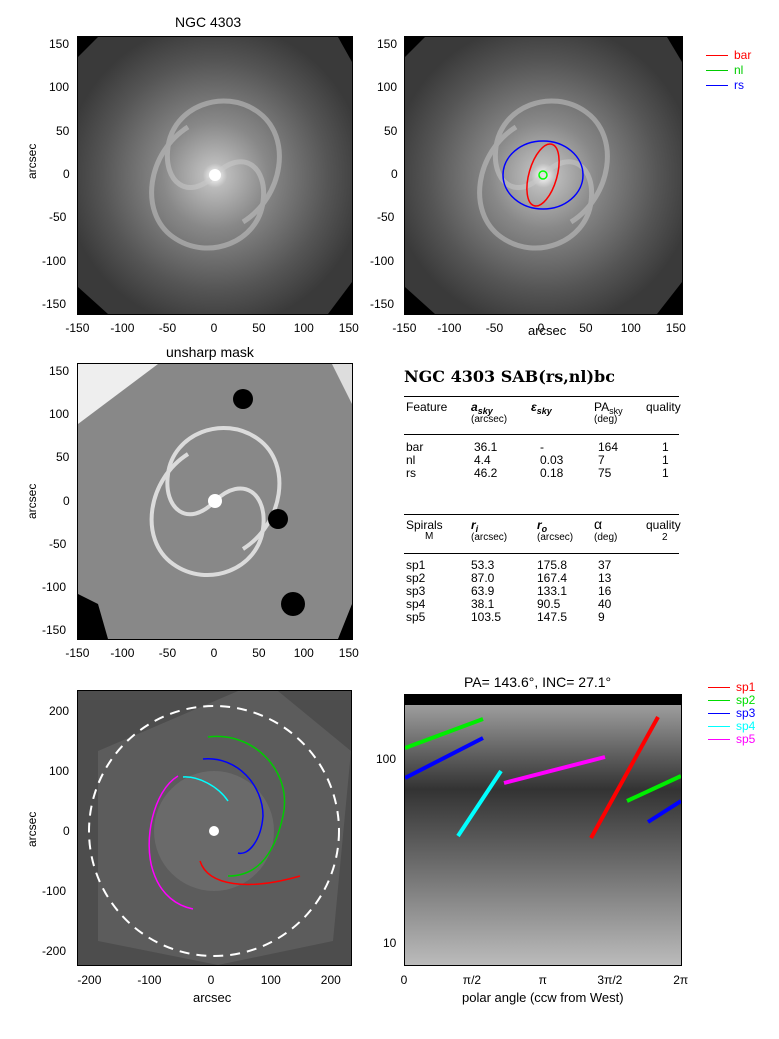 This screenshot has width=779, height=1039. Describe the element at coordinates (746, 726) in the screenshot. I see `legend-label: sp4` at that location.